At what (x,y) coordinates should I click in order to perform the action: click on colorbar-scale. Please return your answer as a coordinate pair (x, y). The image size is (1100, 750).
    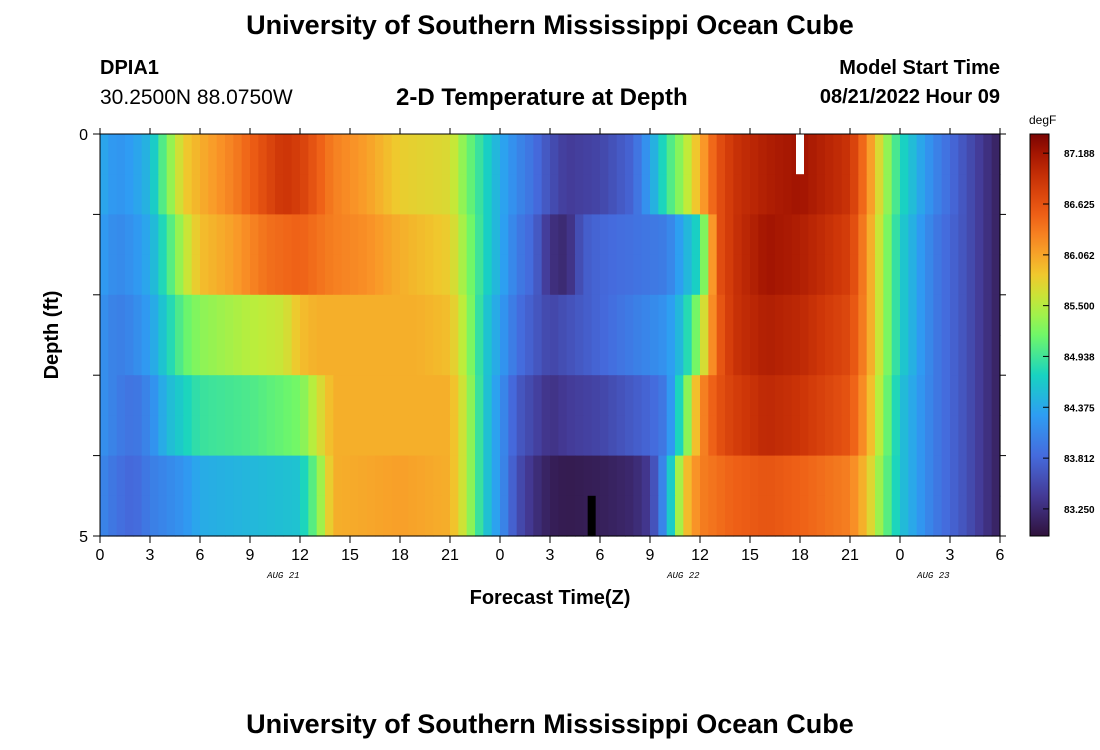
    Looking at the image, I should click on (1039, 335).